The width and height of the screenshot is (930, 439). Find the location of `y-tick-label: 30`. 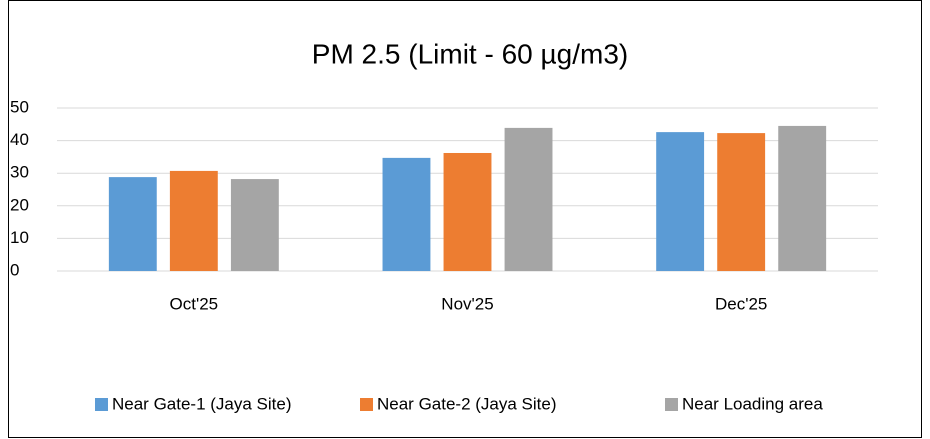

y-tick-label: 30 is located at coordinates (19, 172).